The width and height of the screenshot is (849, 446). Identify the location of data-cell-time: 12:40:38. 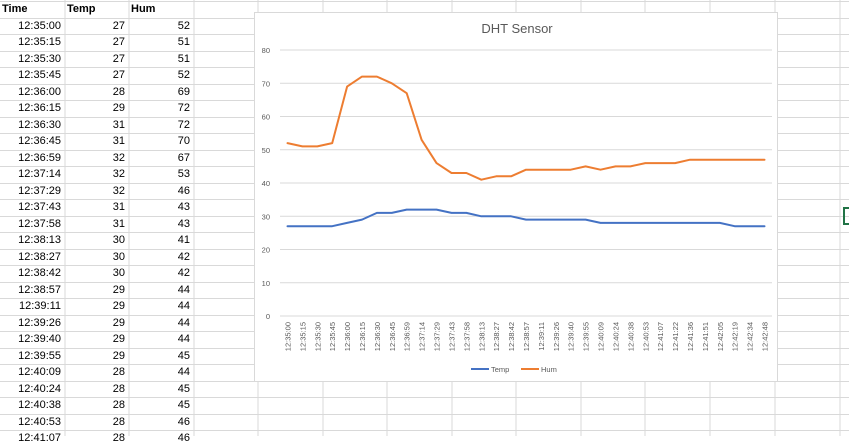
(39, 405).